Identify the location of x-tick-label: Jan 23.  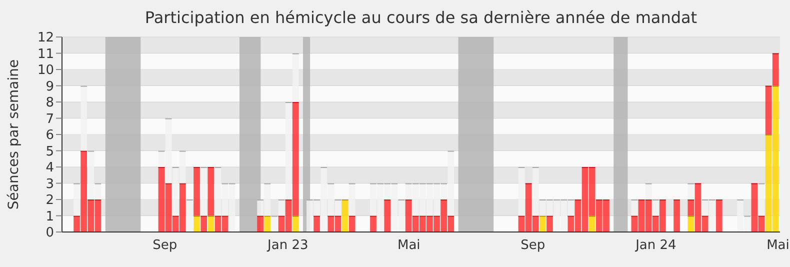
(287, 246).